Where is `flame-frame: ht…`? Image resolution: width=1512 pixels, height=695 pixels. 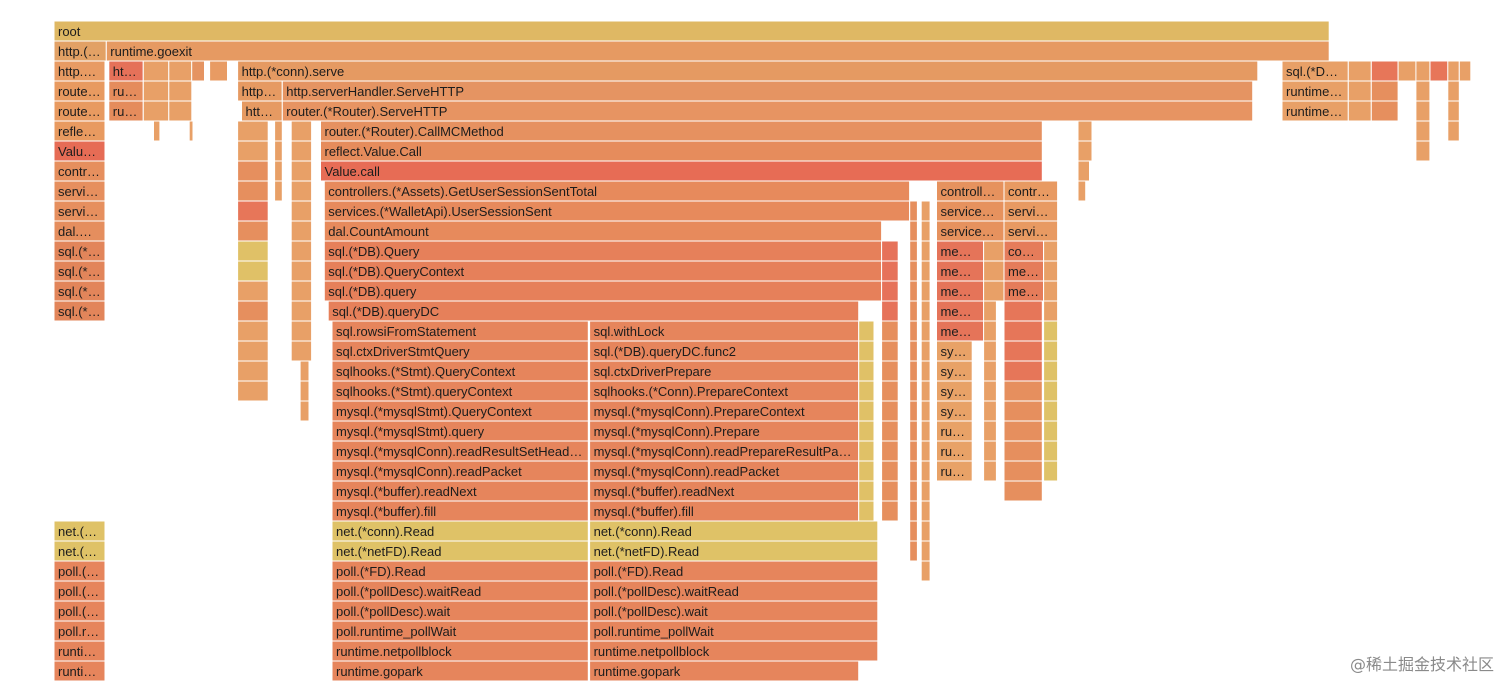
flame-frame: ht… is located at coordinates (126, 71).